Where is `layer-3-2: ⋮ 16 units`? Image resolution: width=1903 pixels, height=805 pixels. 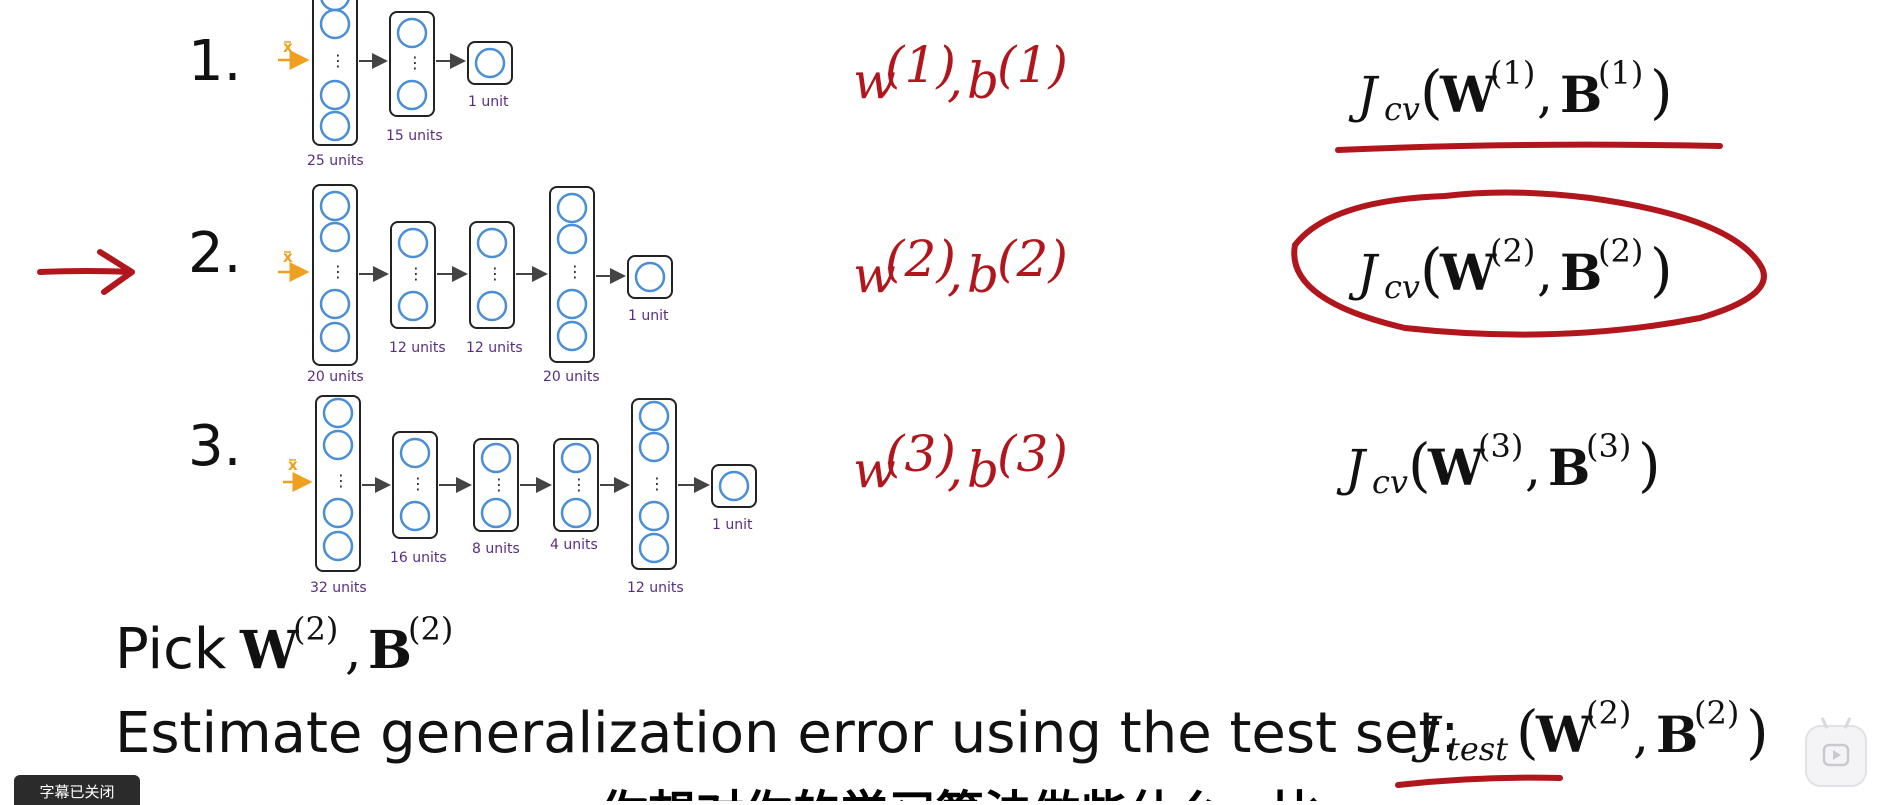
layer-3-2: ⋮ 16 units is located at coordinates (418, 498).